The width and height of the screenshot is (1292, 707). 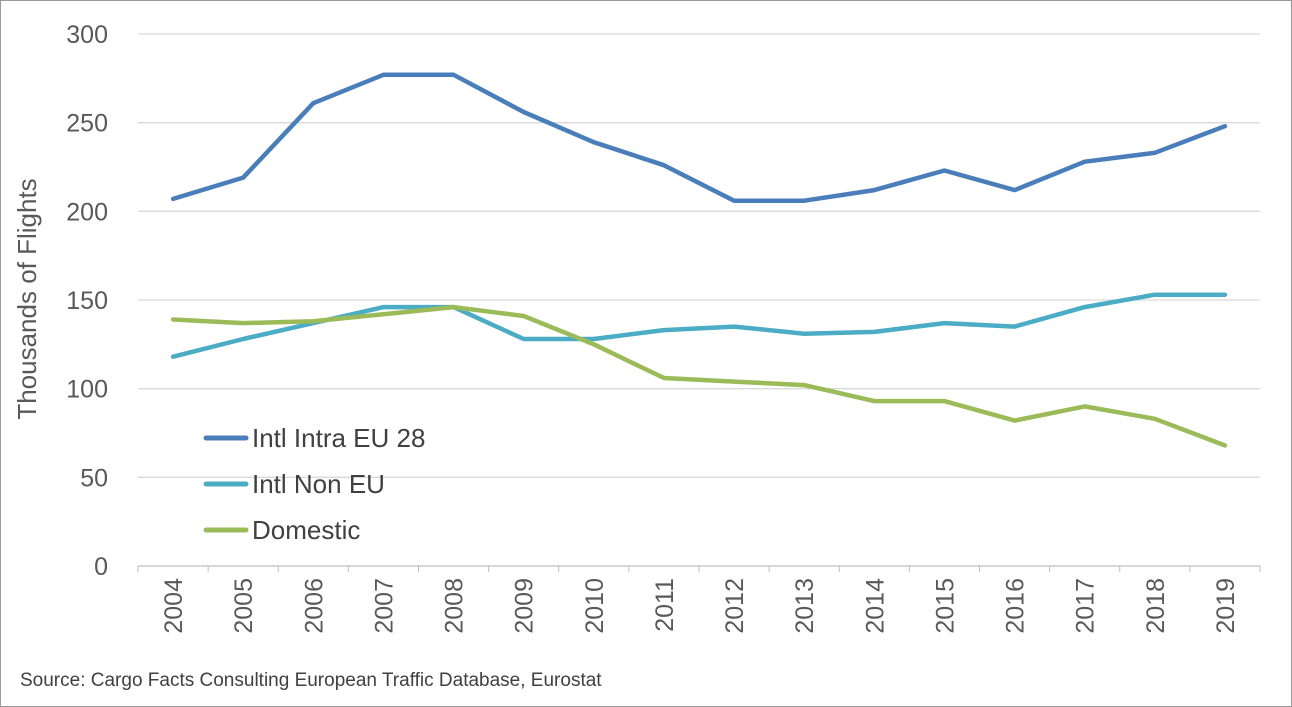 I want to click on y-tick-label: 50, so click(x=94, y=478).